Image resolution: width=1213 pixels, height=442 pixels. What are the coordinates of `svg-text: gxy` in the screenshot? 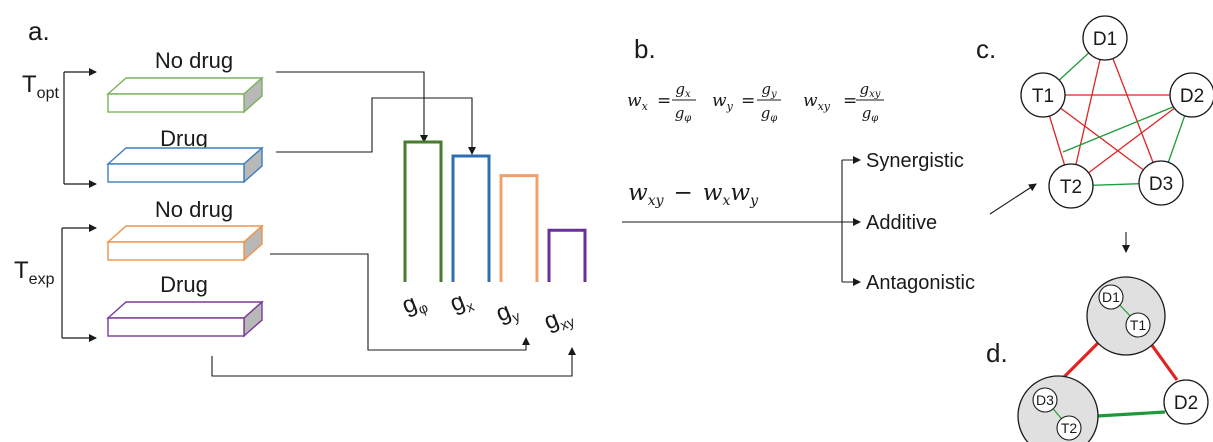 It's located at (870, 90).